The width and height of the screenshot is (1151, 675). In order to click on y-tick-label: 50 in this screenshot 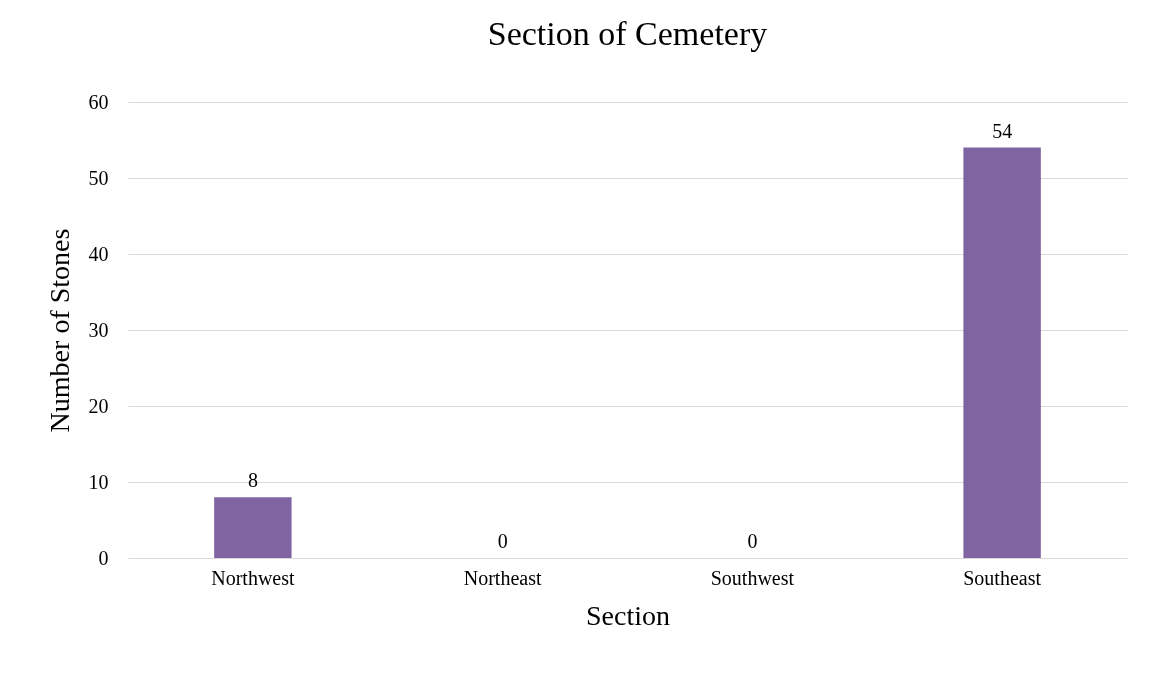, I will do `click(98, 177)`.